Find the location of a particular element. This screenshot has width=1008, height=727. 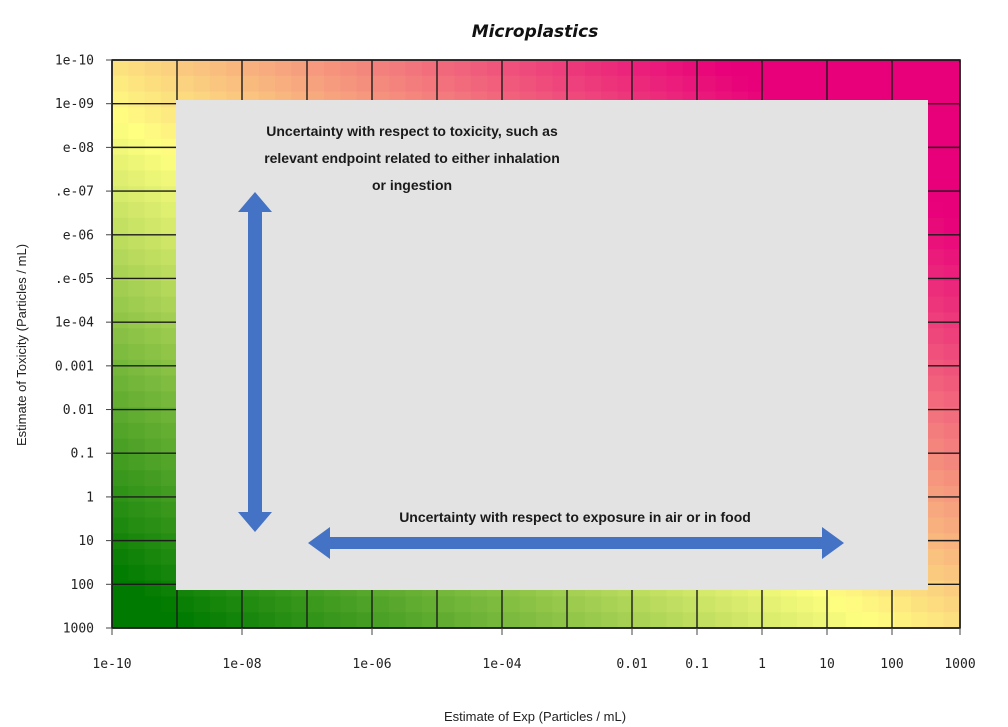

y-tick-label: 0.1 is located at coordinates (82, 454).